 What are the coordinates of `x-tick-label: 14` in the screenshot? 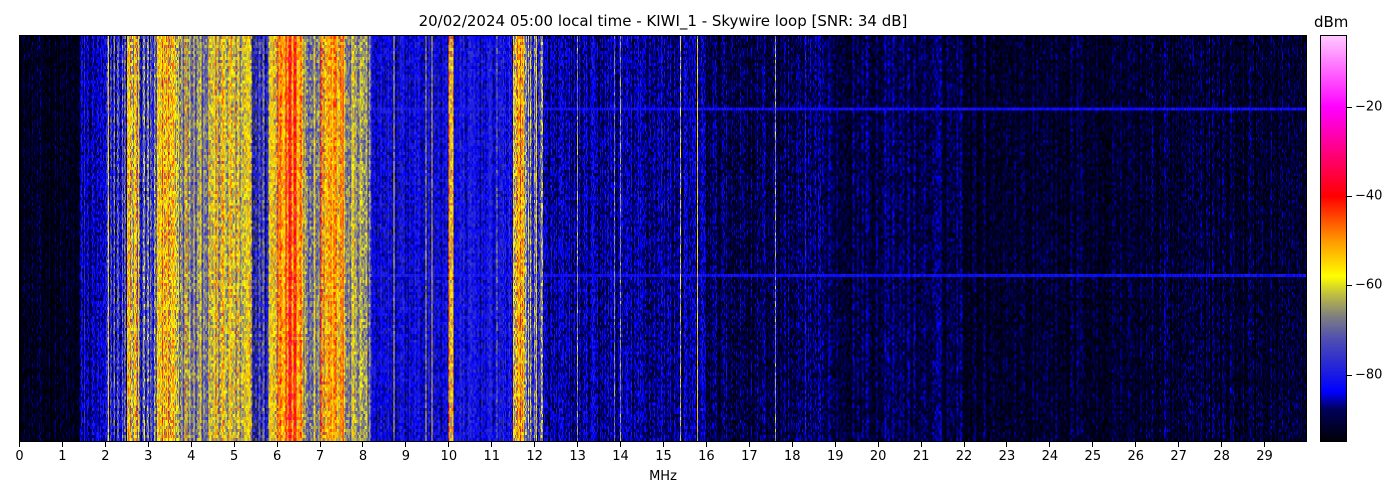 It's located at (620, 456).